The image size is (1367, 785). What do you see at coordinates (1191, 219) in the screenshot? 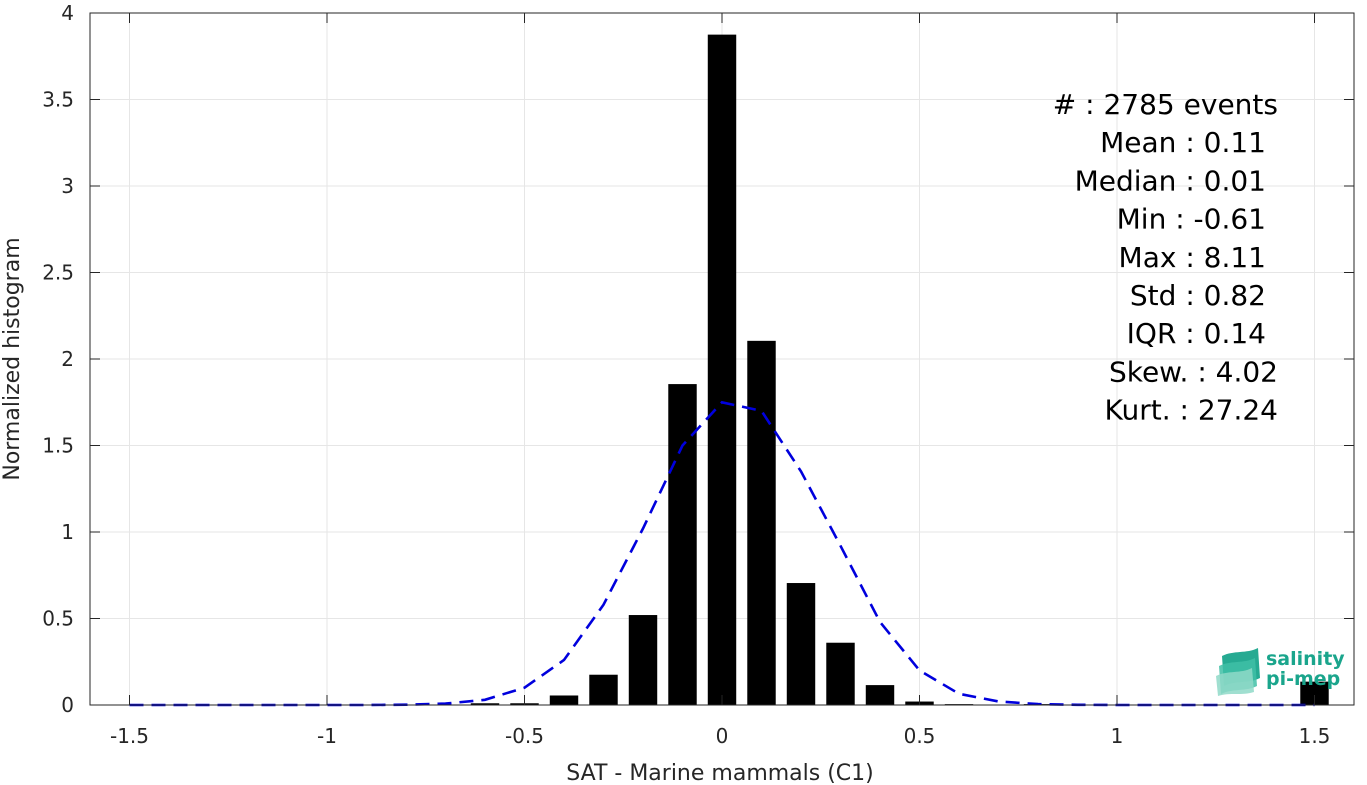
I see `stats-line: Min : -0.61` at bounding box center [1191, 219].